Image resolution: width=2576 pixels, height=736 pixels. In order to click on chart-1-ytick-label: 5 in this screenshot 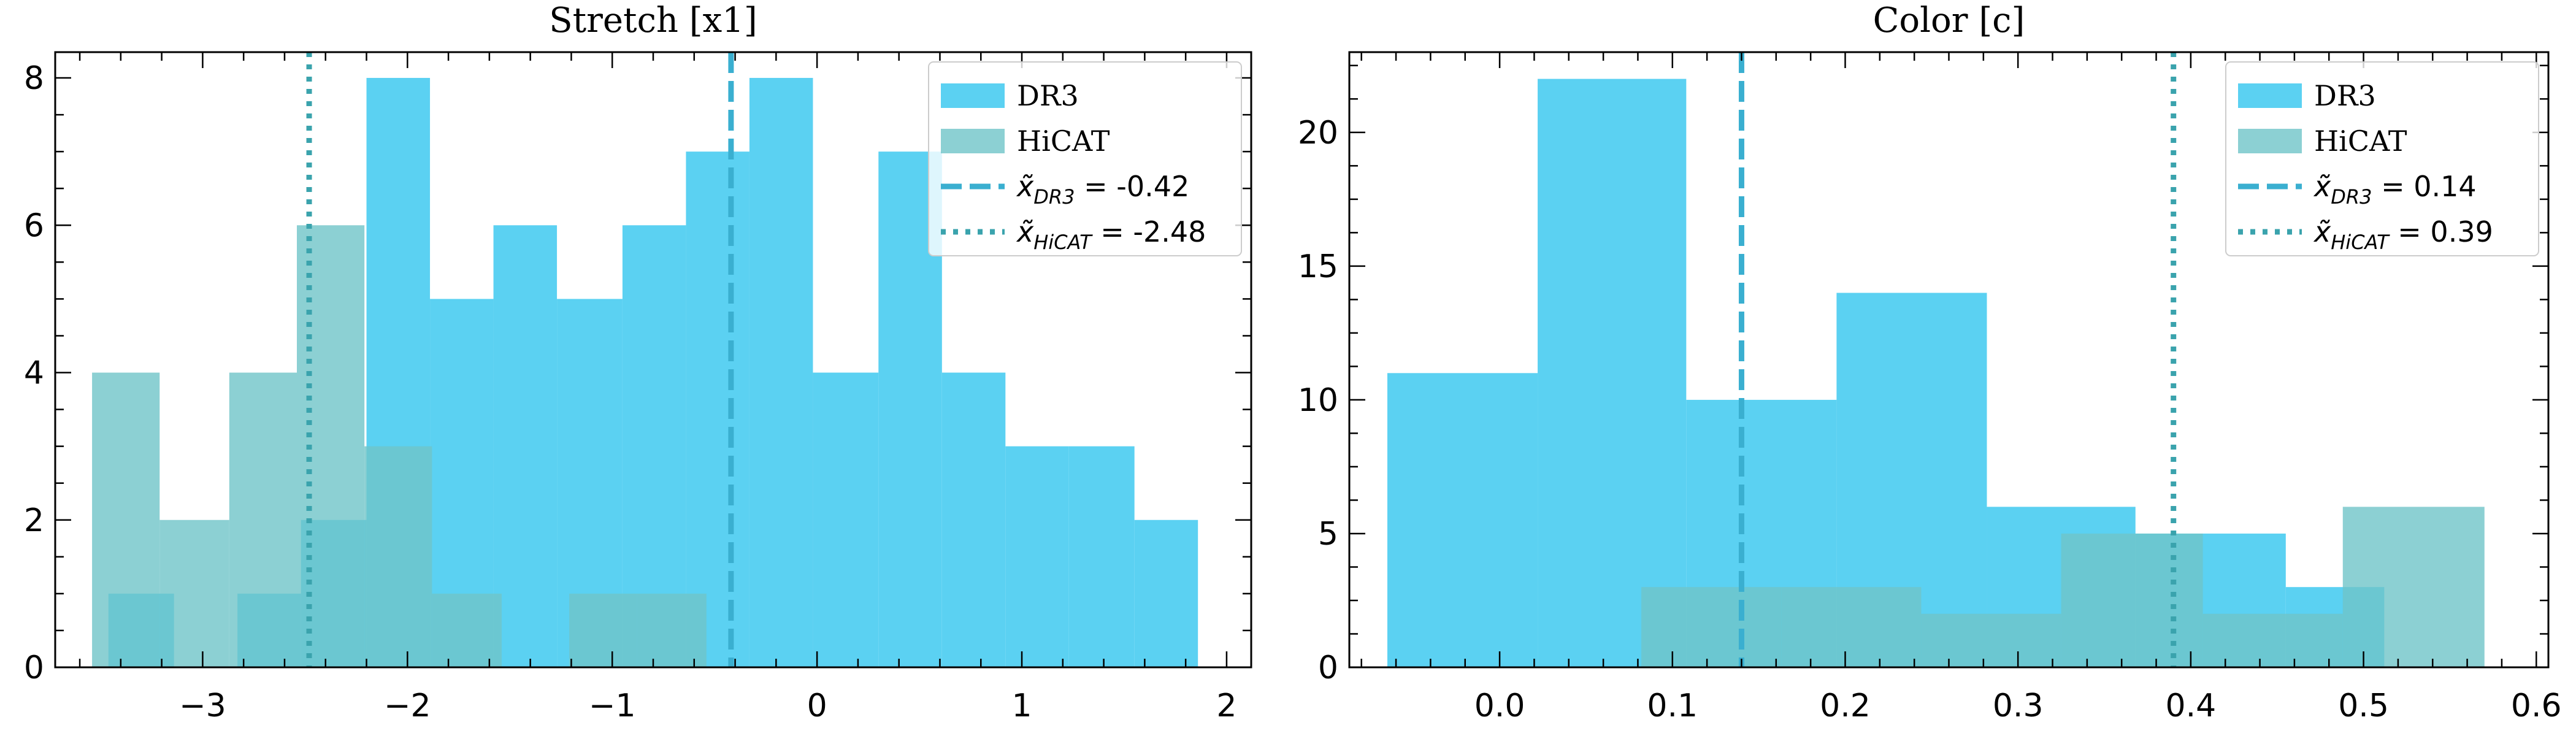, I will do `click(1328, 534)`.